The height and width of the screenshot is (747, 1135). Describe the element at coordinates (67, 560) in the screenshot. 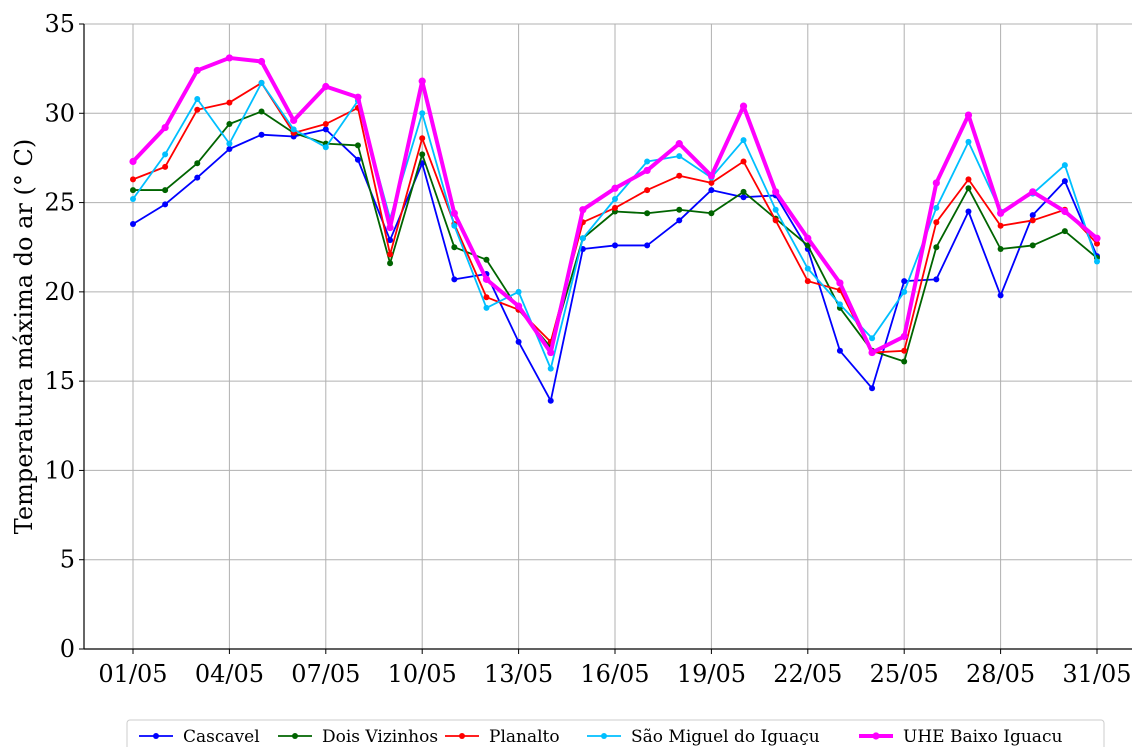

I see `y-tick-label: 5` at that location.